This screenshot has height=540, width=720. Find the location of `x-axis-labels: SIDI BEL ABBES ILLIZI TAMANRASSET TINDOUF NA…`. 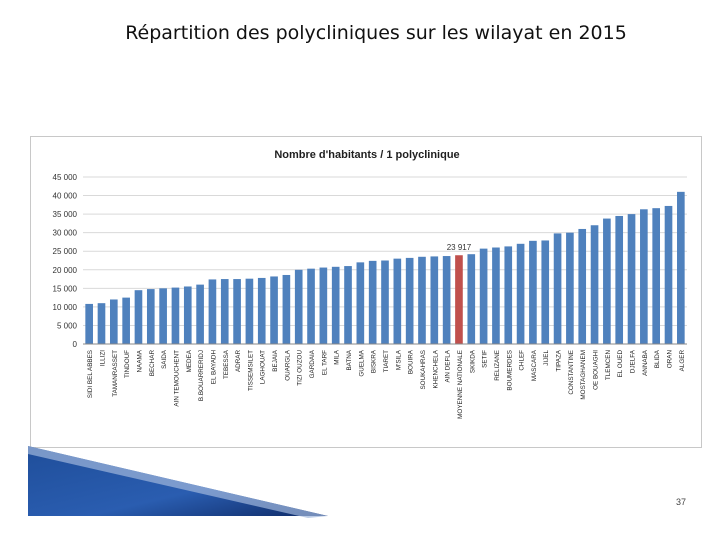

x-axis-labels: SIDI BEL ABBES ILLIZI TAMANRASSET TINDOUF NA… is located at coordinates (386, 384).